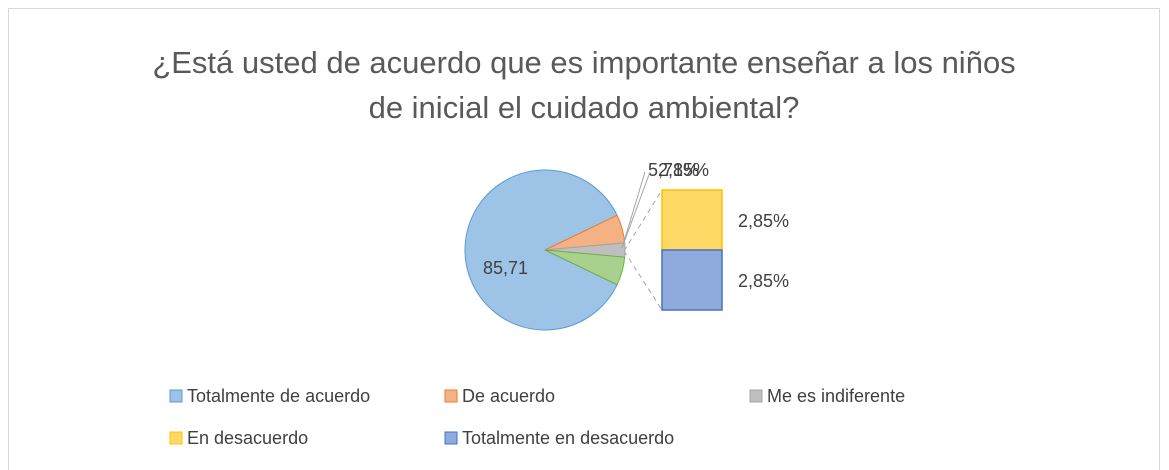  Describe the element at coordinates (247, 438) in the screenshot. I see `legend-label: En desacuerdo` at that location.